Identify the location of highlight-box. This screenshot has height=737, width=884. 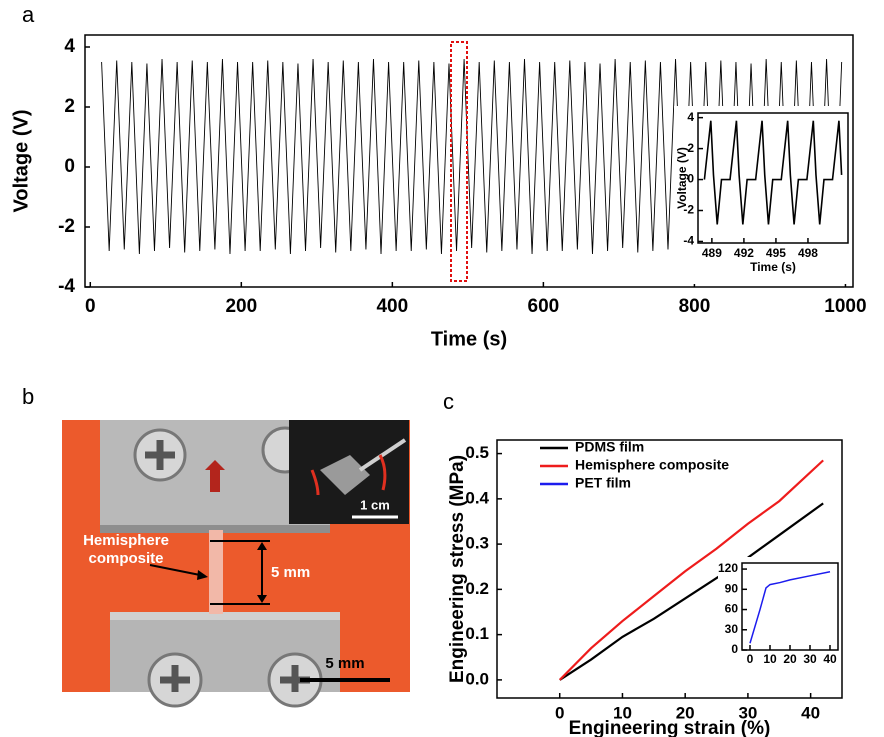
(459, 161).